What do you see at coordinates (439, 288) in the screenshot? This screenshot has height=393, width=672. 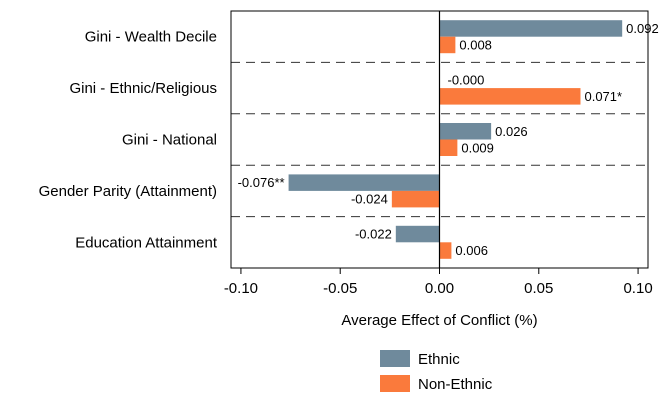 I see `x-tick-label: 0.00` at bounding box center [439, 288].